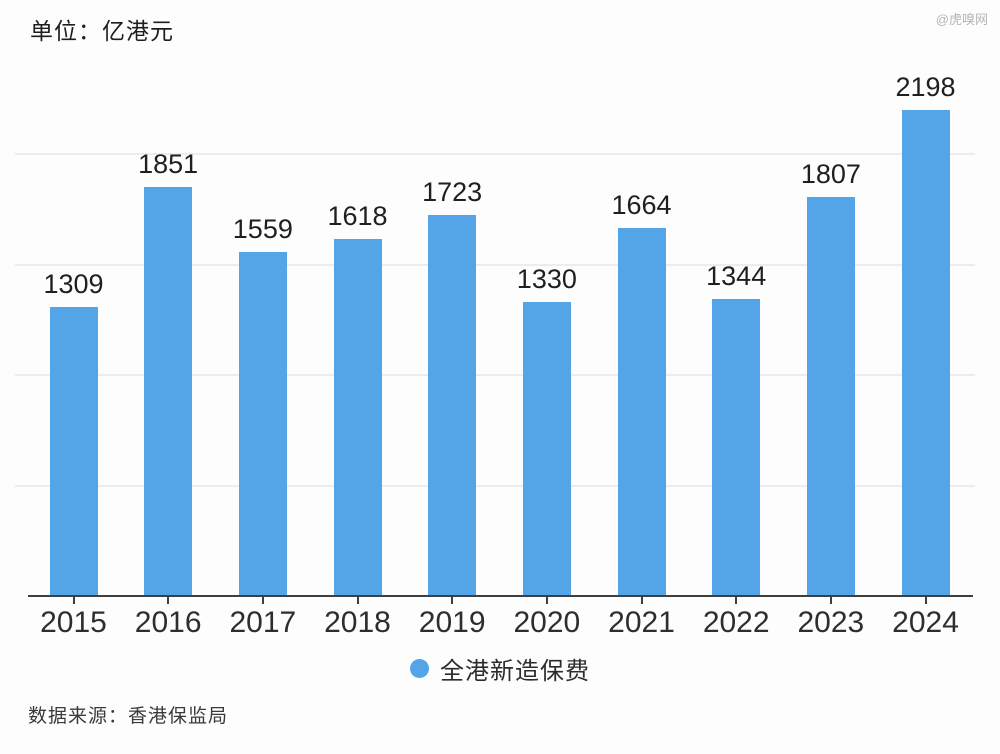 The height and width of the screenshot is (754, 1000). What do you see at coordinates (831, 622) in the screenshot?
I see `x-axis-label-2023: 2023` at bounding box center [831, 622].